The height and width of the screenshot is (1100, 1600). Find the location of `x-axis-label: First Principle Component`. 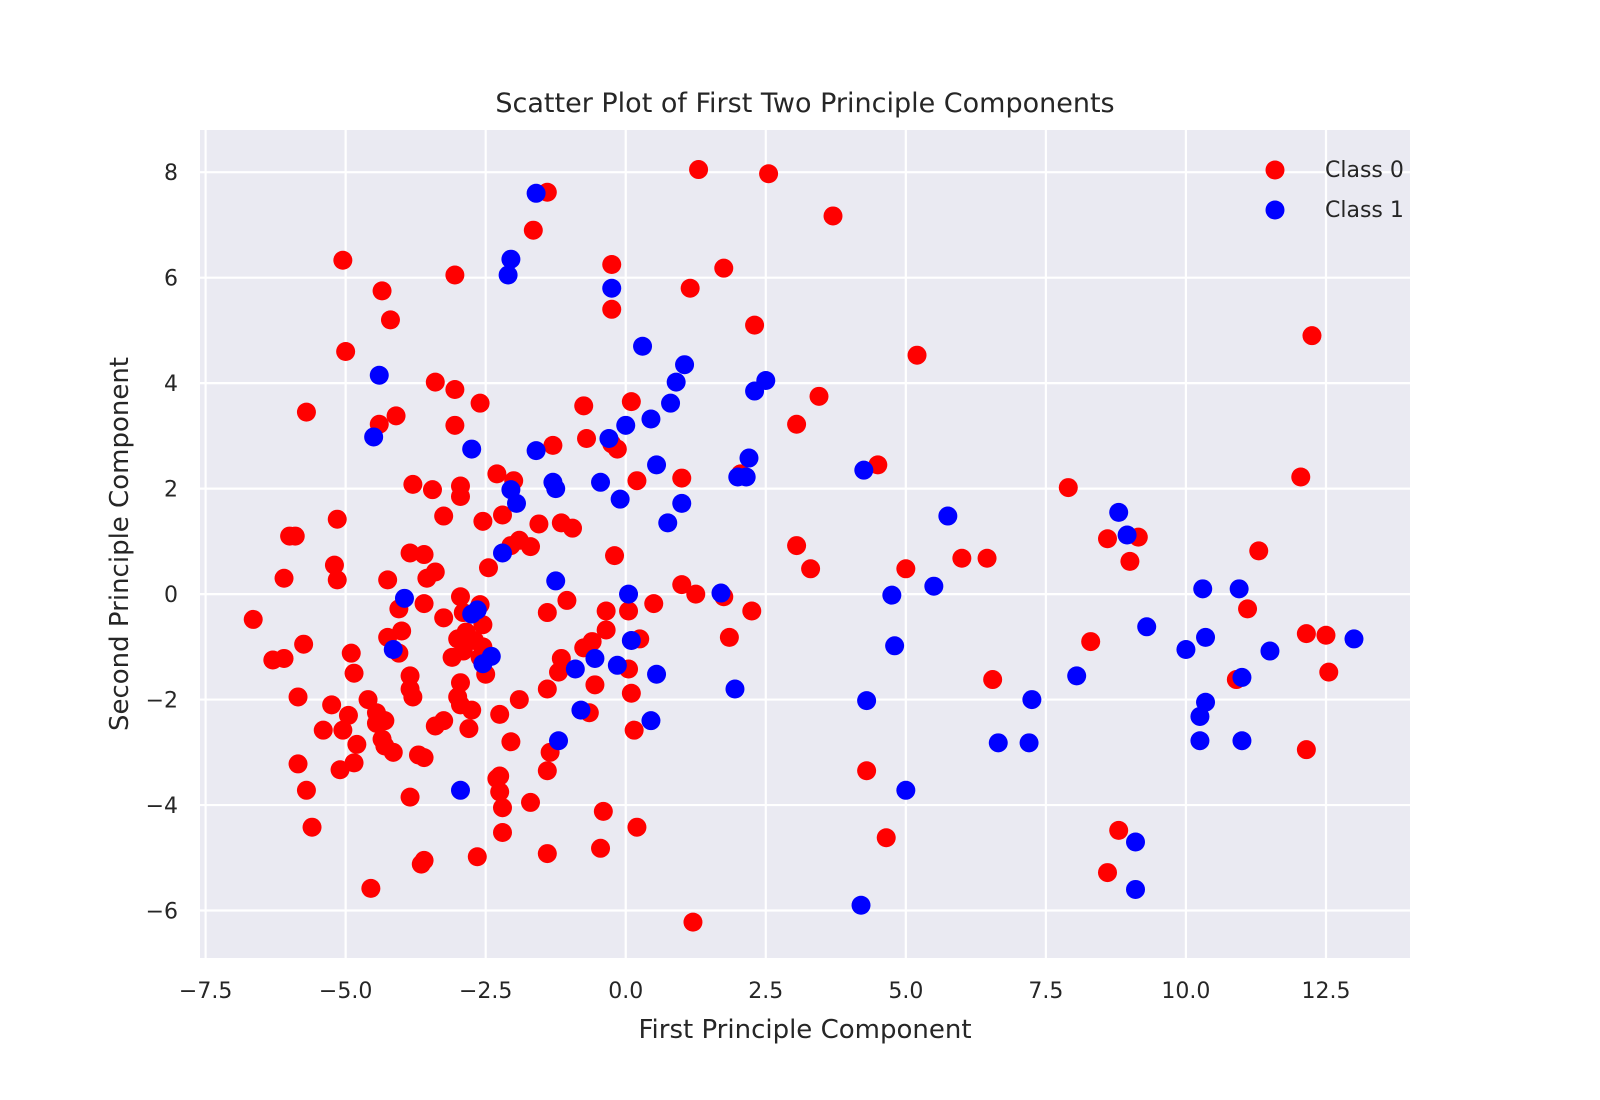

x-axis-label: First Principle Component is located at coordinates (804, 1030).